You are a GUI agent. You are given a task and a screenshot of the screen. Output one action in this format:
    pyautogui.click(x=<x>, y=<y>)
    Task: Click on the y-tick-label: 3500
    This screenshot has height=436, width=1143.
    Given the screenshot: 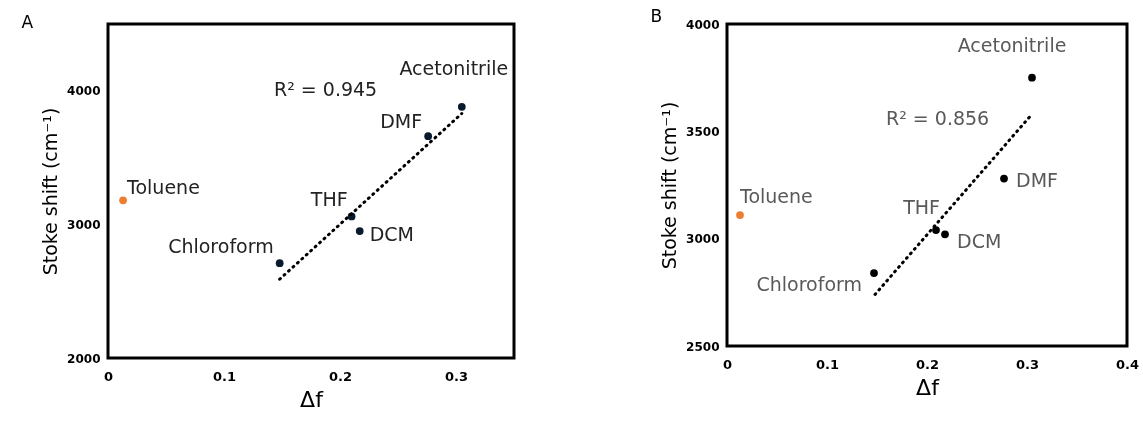 What is the action you would take?
    pyautogui.click(x=703, y=131)
    